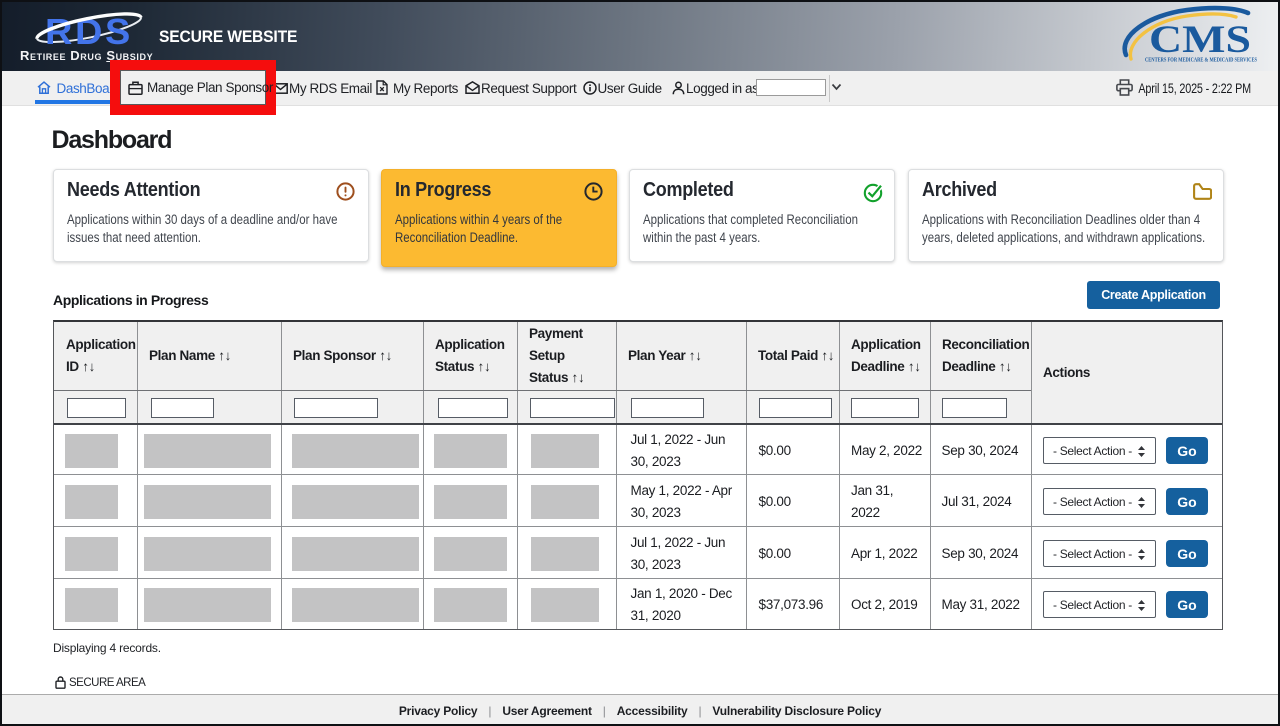 This screenshot has height=726, width=1280. Describe the element at coordinates (1201, 60) in the screenshot. I see `svg-text:CENTERS FOR MEDICARE & MEDICAI: CENTERS FOR MEDICARE & MEDICAID SERVICES` at that location.